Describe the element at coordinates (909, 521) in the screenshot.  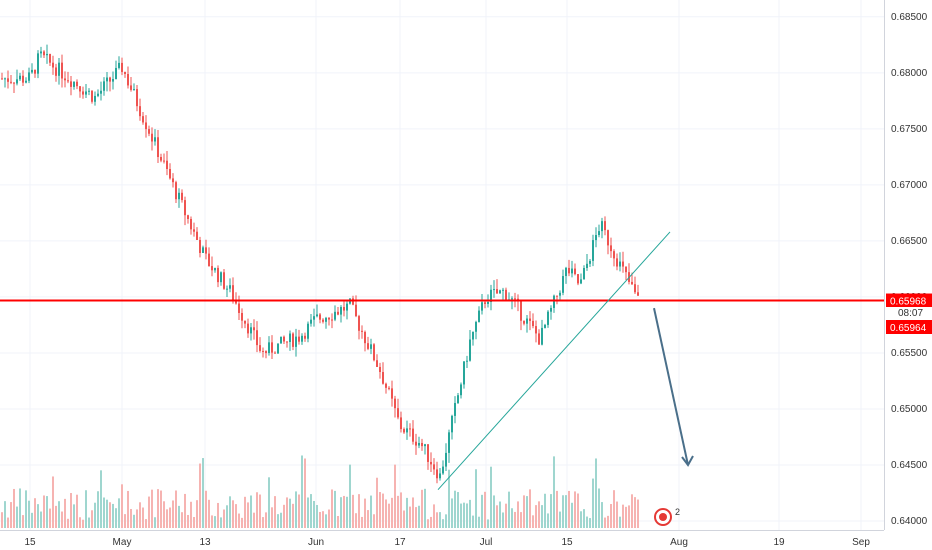
I see `price-tick-label: 0.64000` at that location.